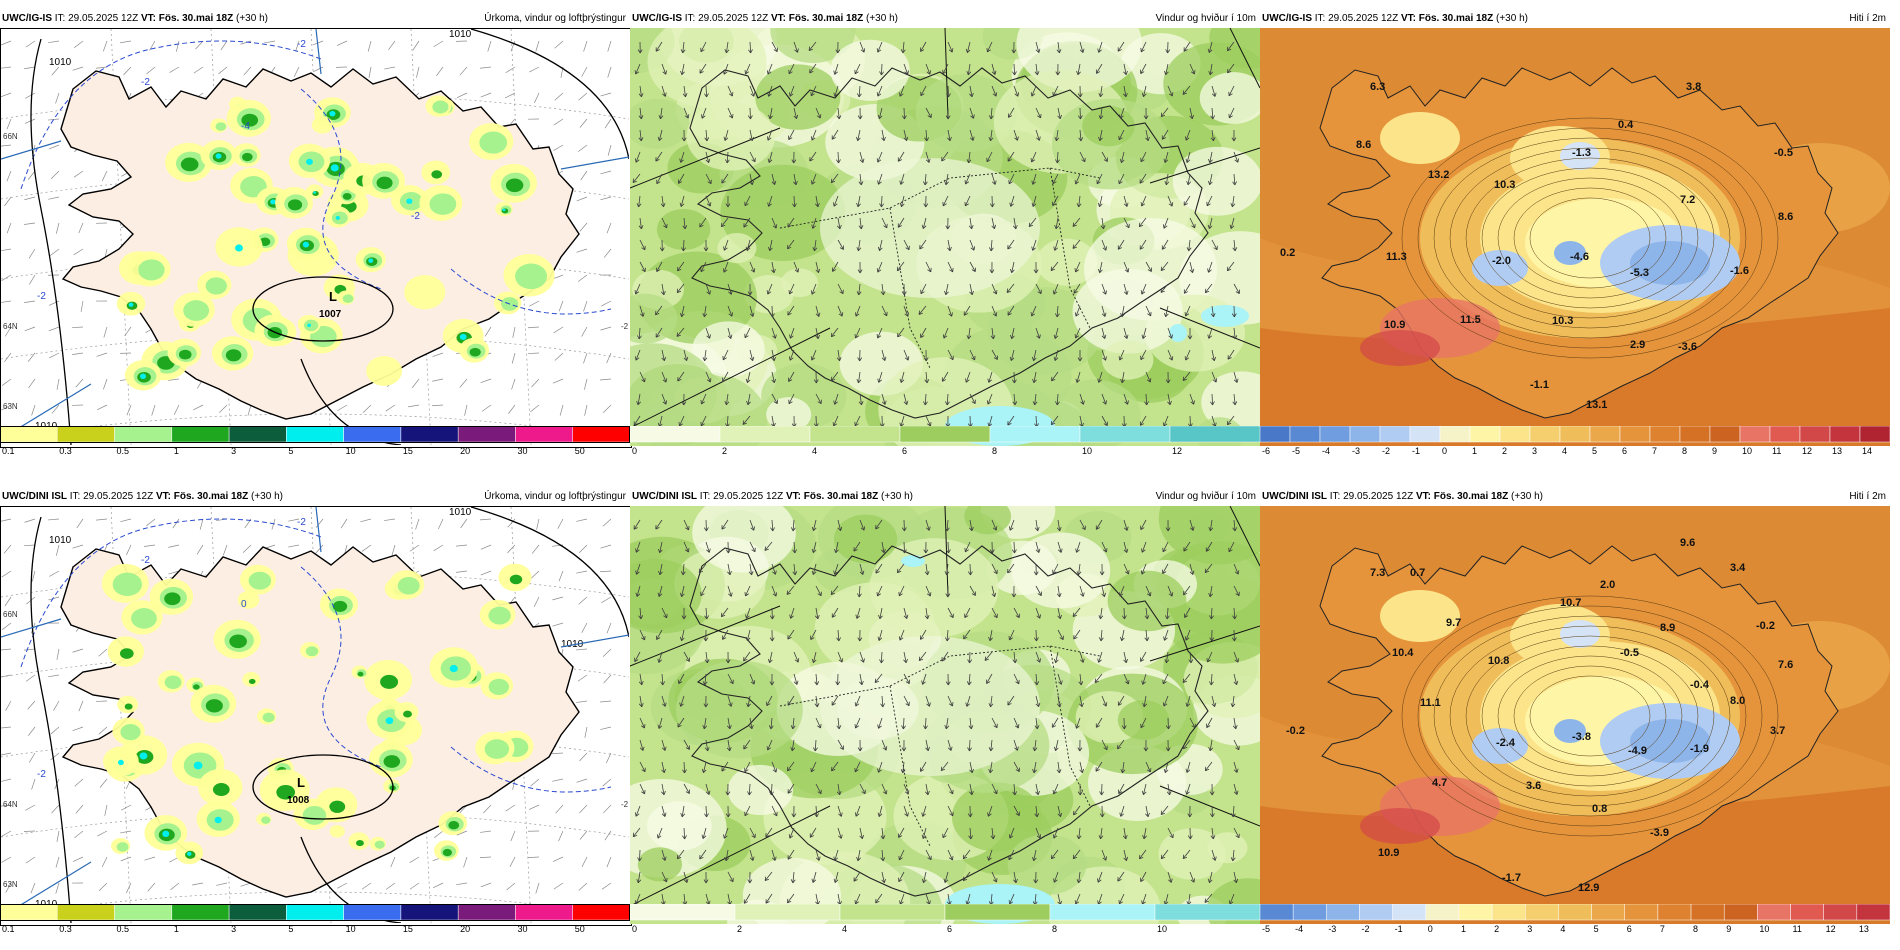 The width and height of the screenshot is (1900, 950). Describe the element at coordinates (317, 714) in the screenshot. I see `precip-cells` at that location.